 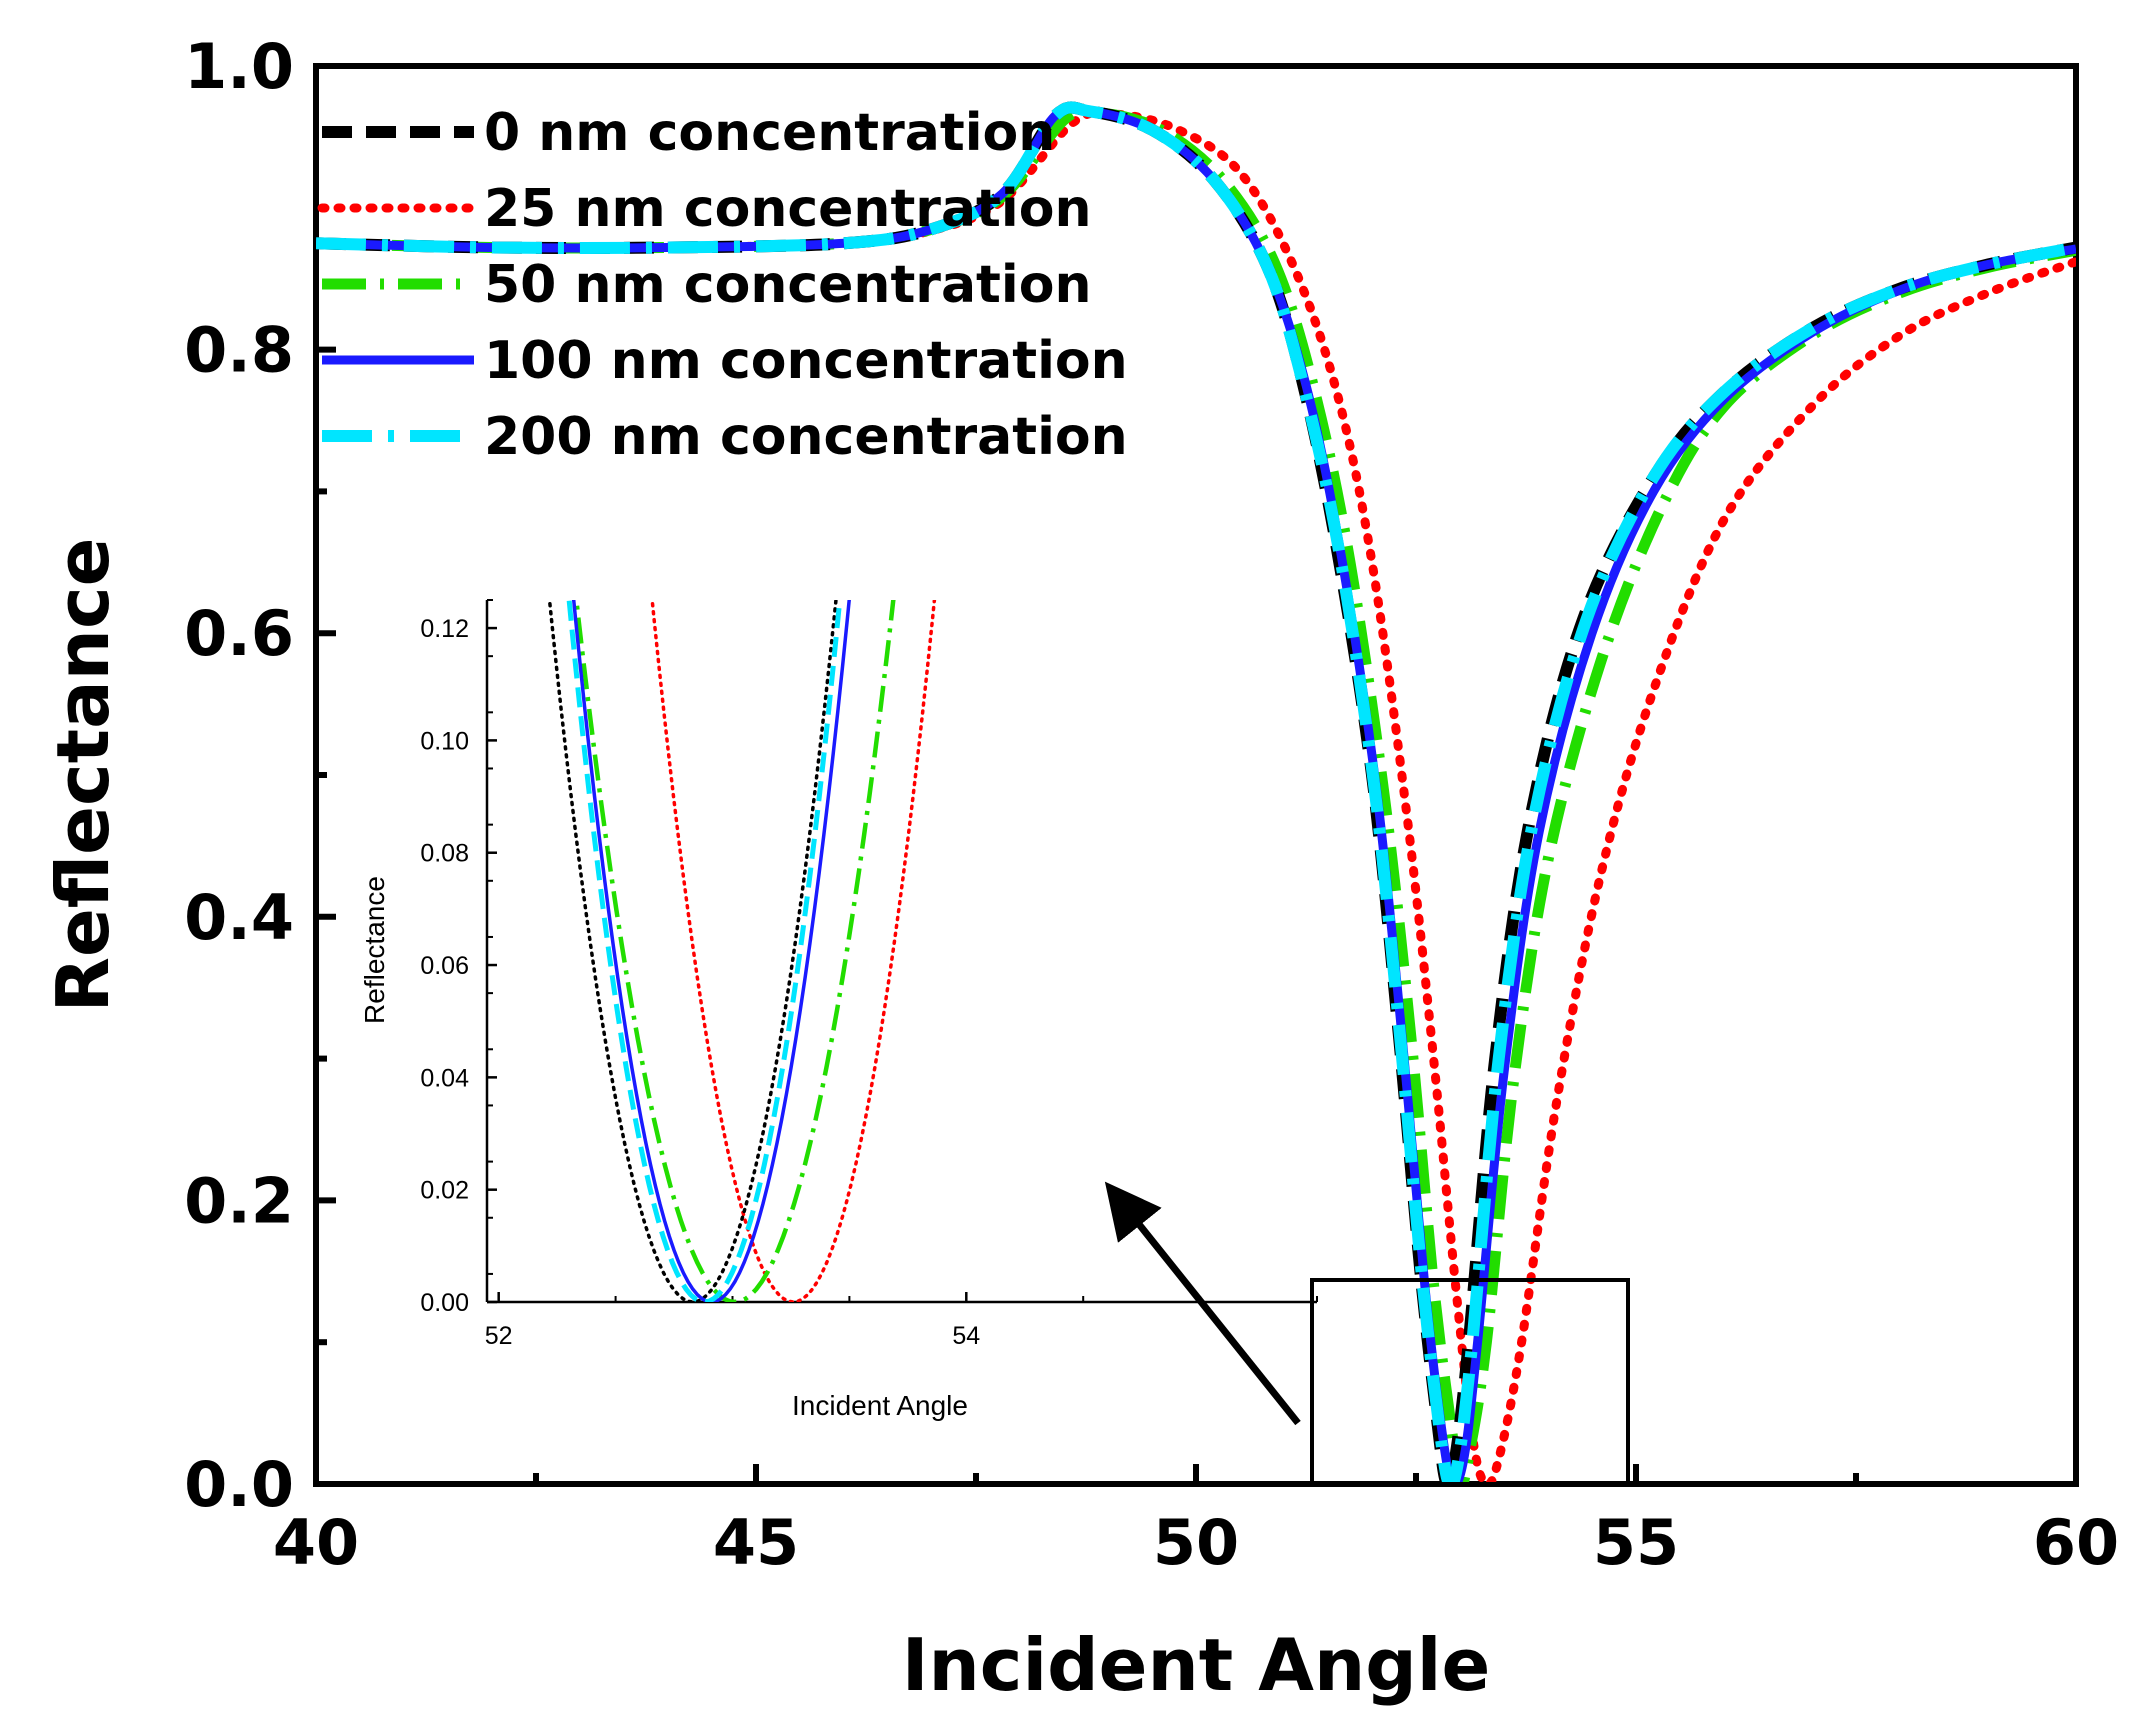 I want to click on main-y-axis-title: Reflectance, so click(x=83, y=775).